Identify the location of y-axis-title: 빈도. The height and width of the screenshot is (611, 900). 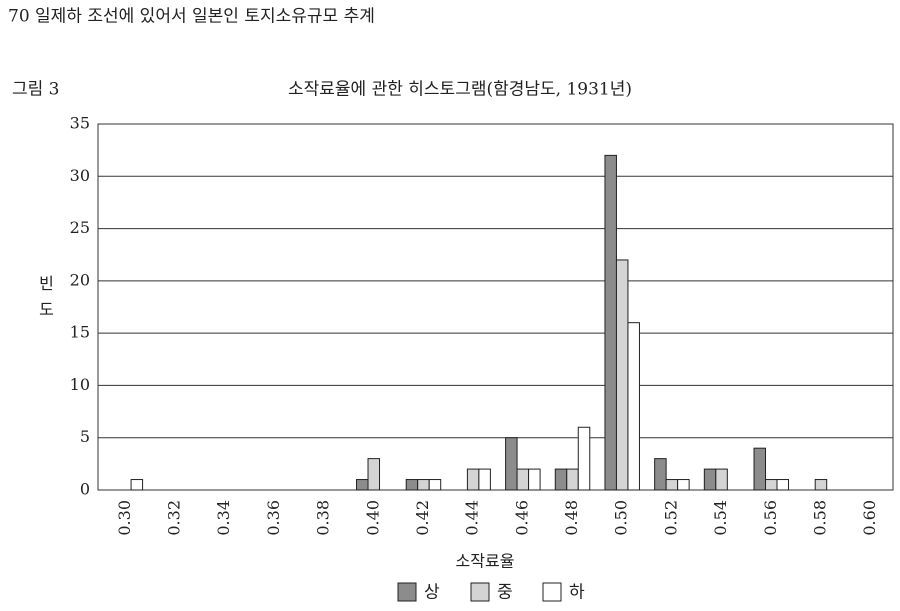
(45, 301).